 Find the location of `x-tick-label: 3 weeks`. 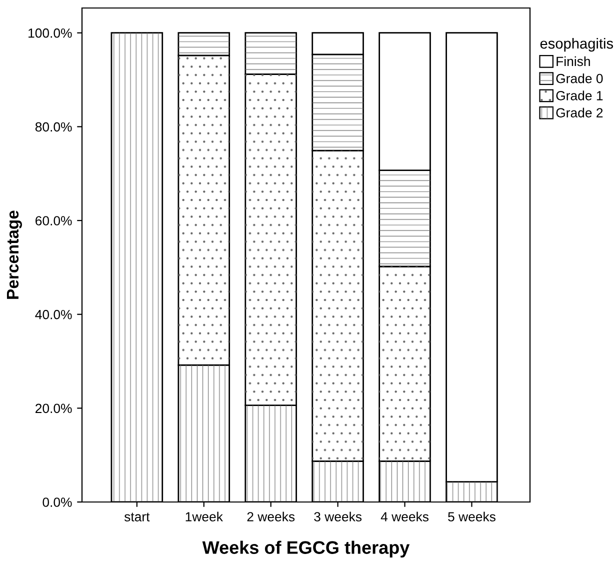

x-tick-label: 3 weeks is located at coordinates (338, 517).